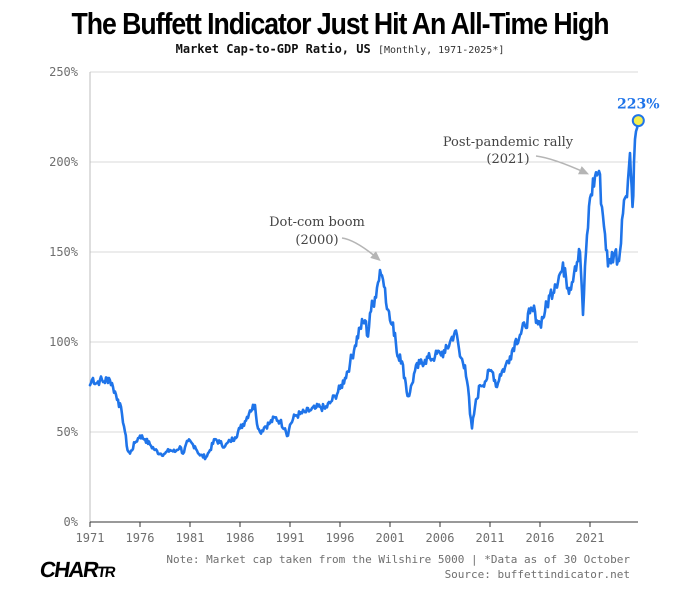 This screenshot has width=680, height=595. I want to click on y-tick-label: 200%, so click(64, 162).